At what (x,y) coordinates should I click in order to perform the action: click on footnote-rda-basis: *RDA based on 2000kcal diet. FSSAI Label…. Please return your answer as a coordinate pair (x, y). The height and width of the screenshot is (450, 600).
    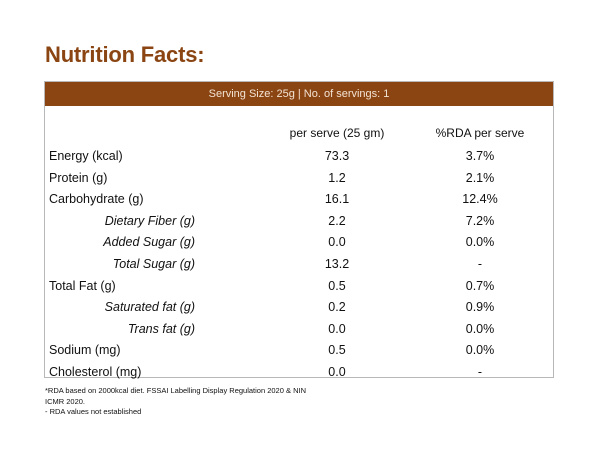
    Looking at the image, I should click on (175, 390).